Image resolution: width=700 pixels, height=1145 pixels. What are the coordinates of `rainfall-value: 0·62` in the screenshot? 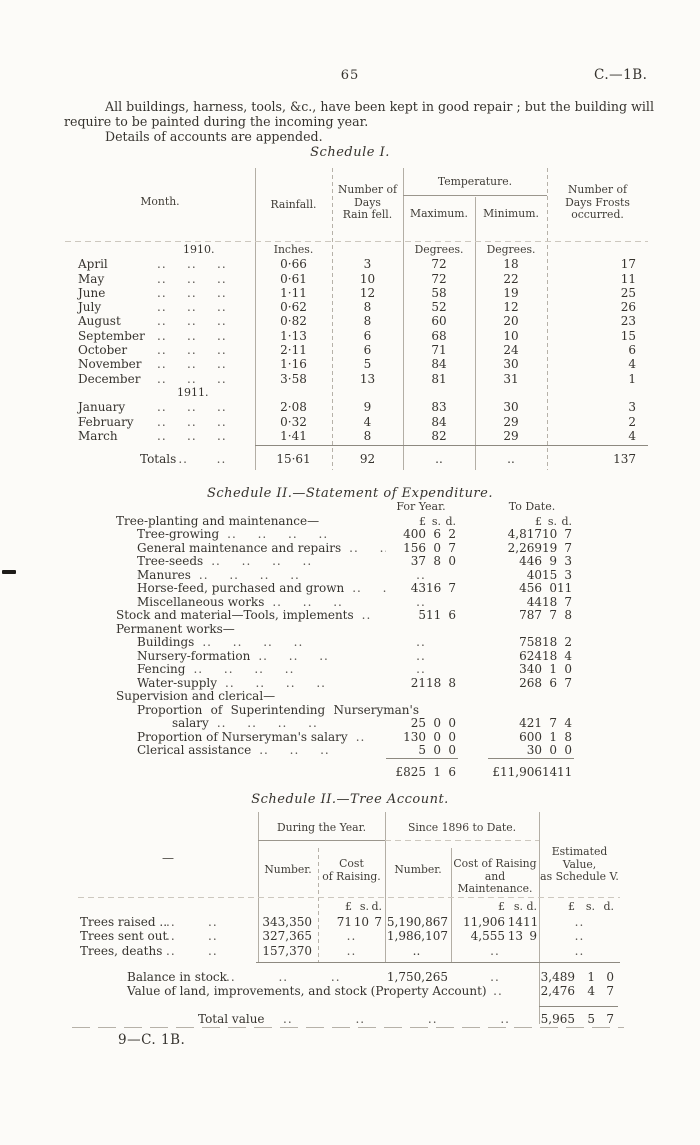 It's located at (293, 307).